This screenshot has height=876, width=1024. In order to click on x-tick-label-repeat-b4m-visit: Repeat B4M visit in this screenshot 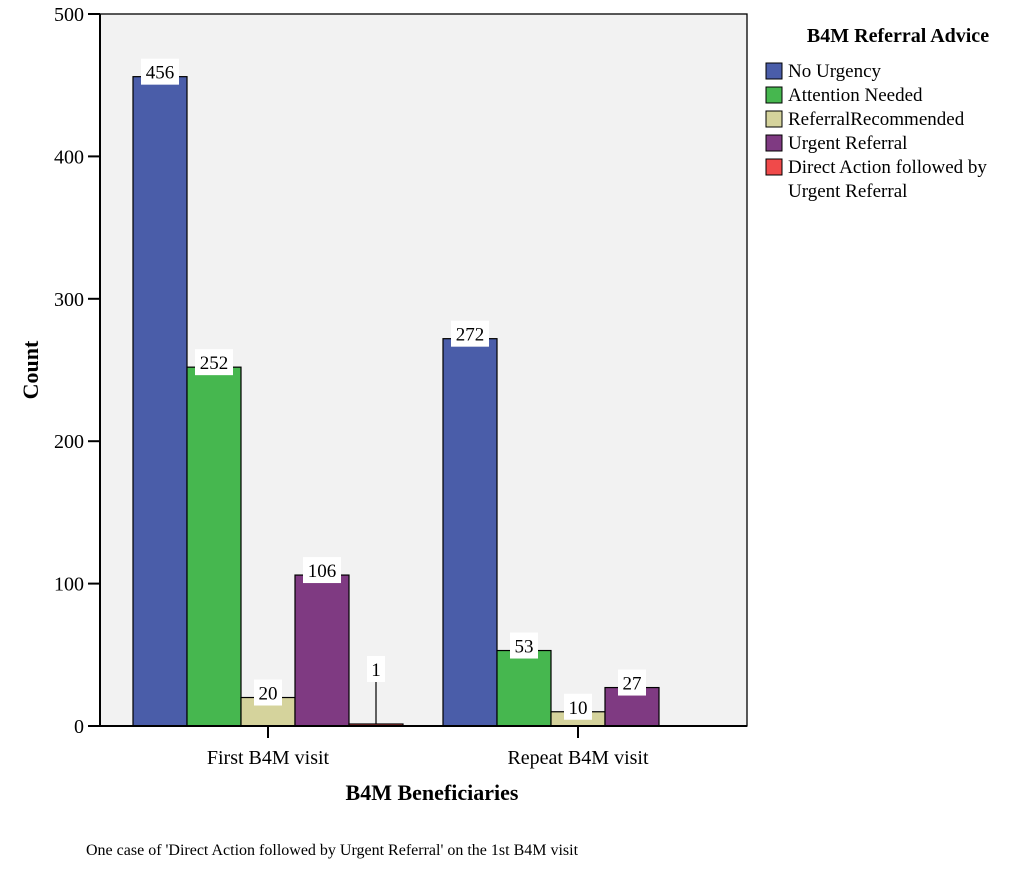, I will do `click(578, 758)`.